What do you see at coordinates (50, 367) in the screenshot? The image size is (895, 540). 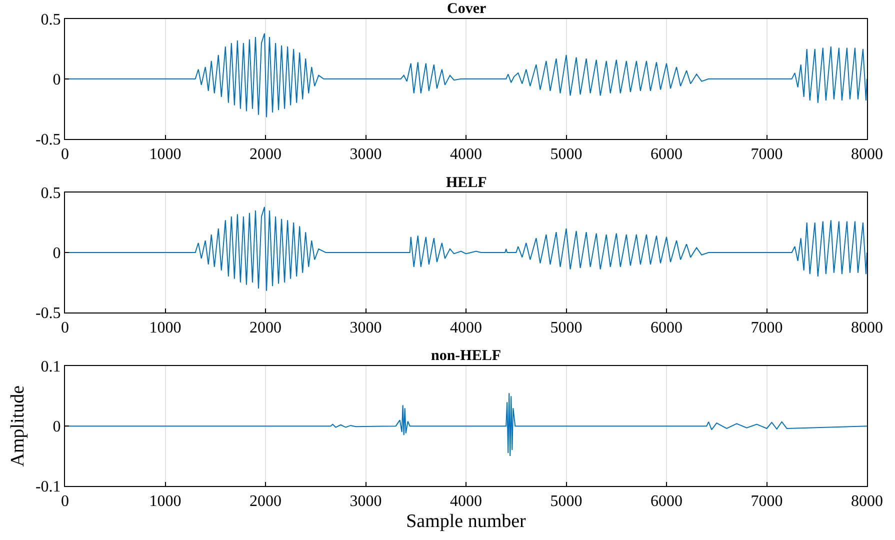 I see `y-tick-label: 0.1` at bounding box center [50, 367].